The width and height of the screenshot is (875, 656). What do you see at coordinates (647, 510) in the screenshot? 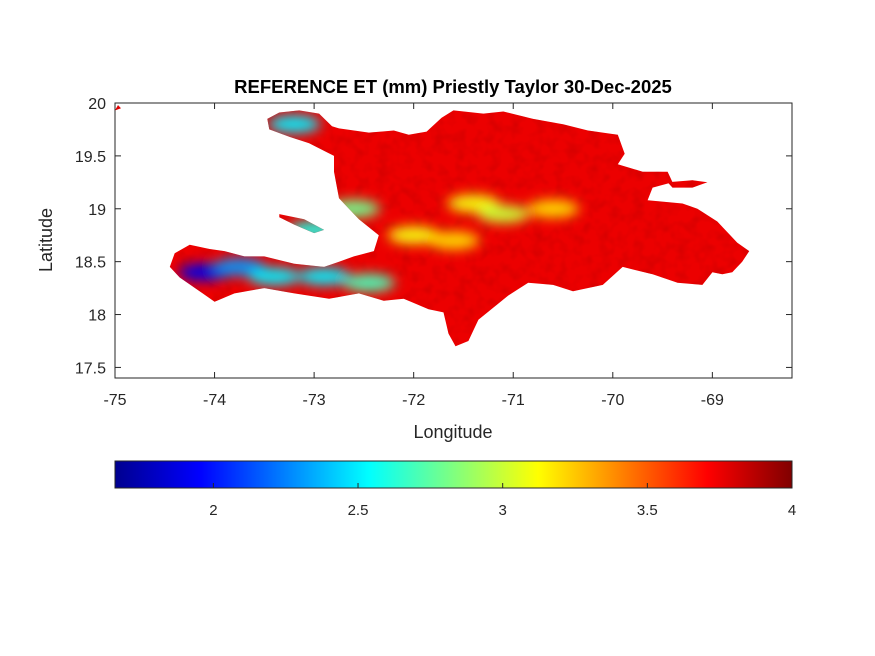
I see `colorbar-tick-label: 3.5` at bounding box center [647, 510].